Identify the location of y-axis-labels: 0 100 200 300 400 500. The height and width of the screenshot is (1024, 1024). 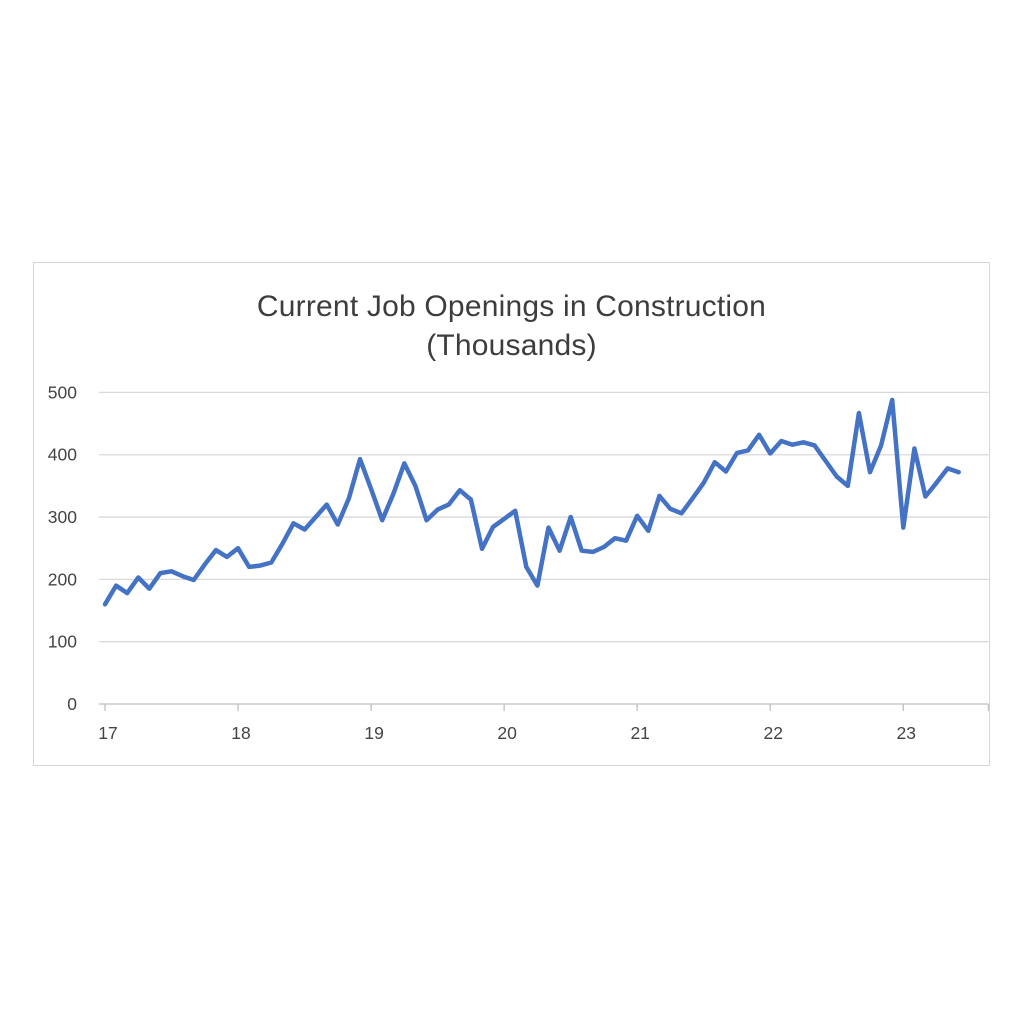
(62, 548).